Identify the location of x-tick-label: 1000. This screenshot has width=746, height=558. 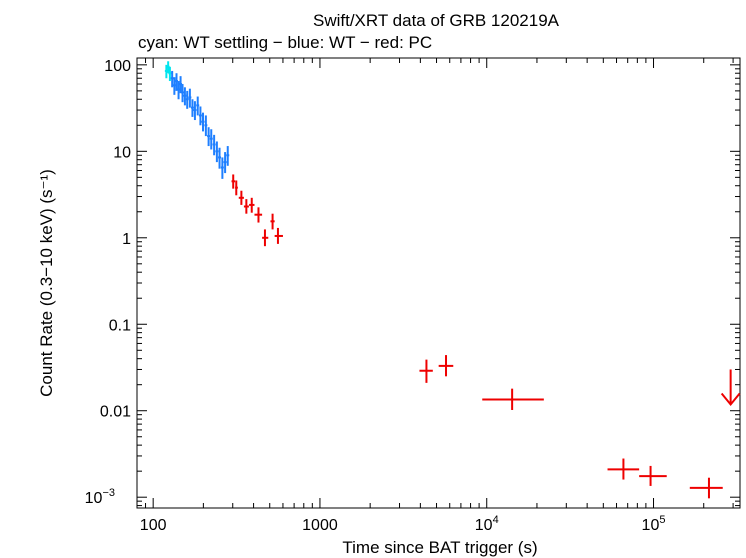
(320, 525).